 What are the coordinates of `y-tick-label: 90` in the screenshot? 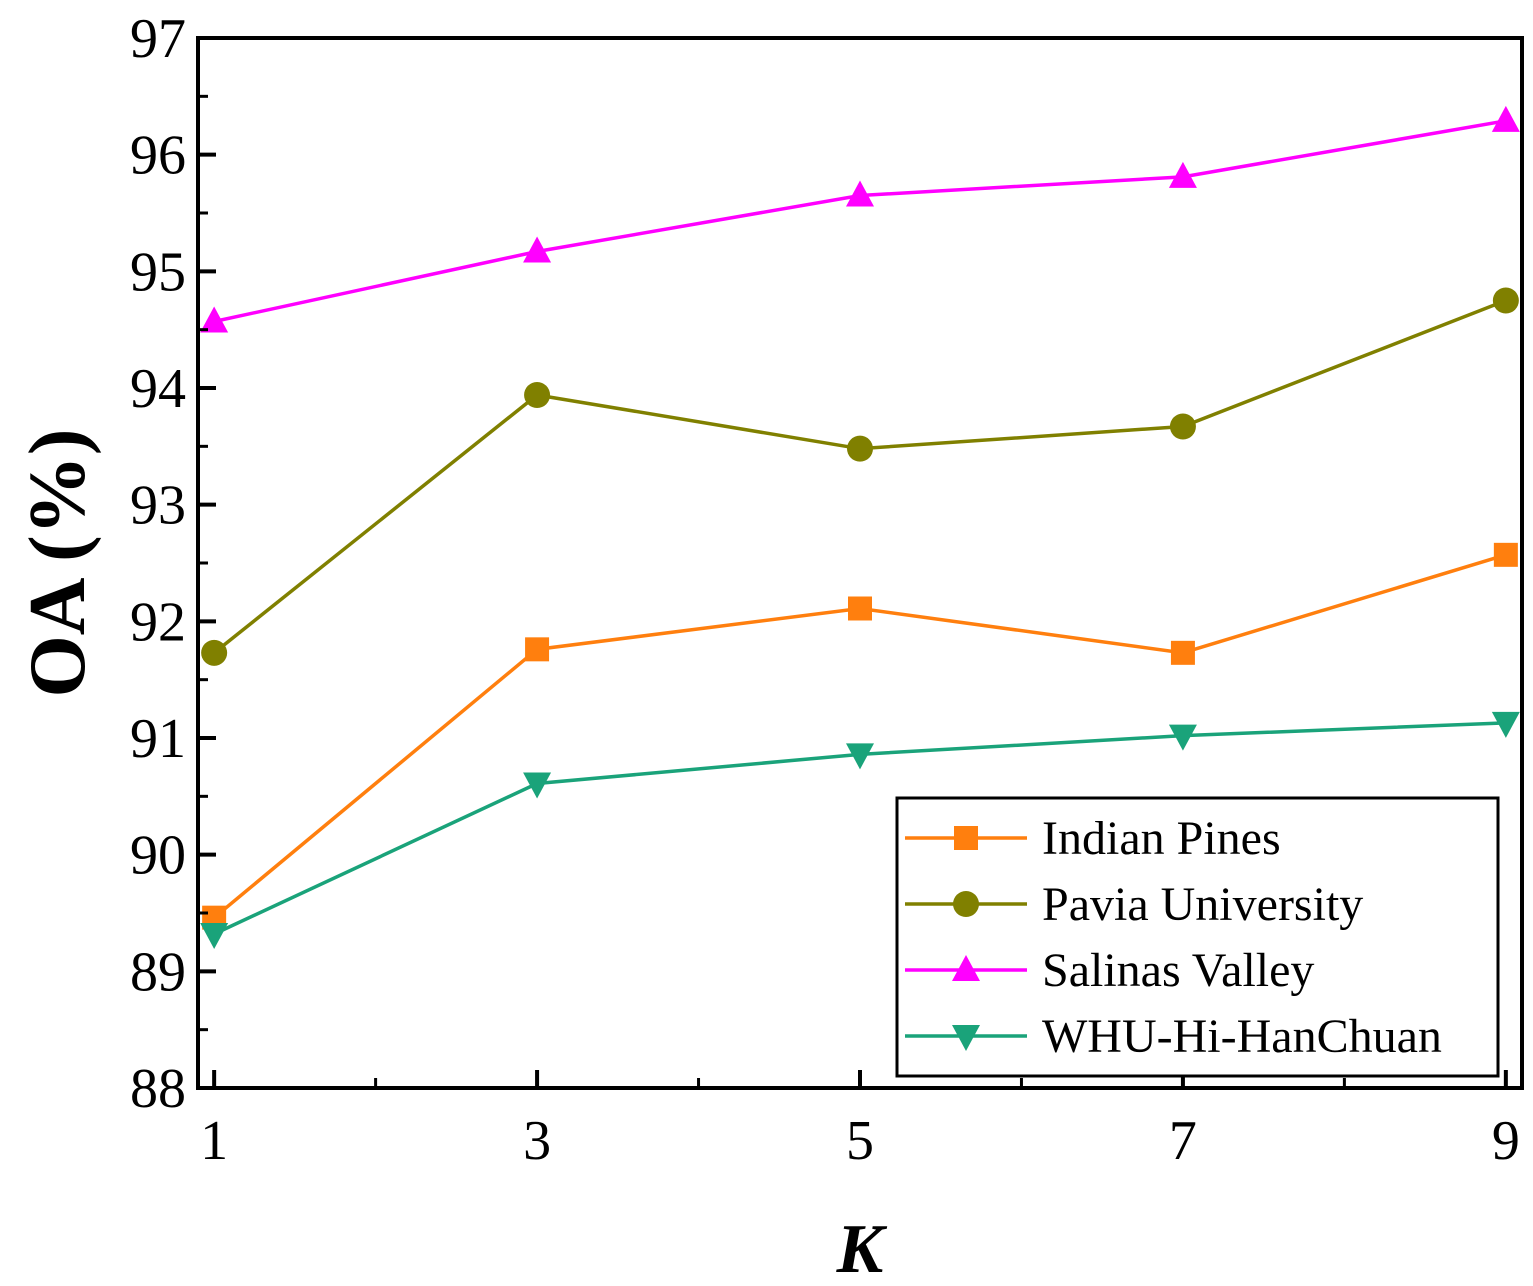 It's located at (158, 856).